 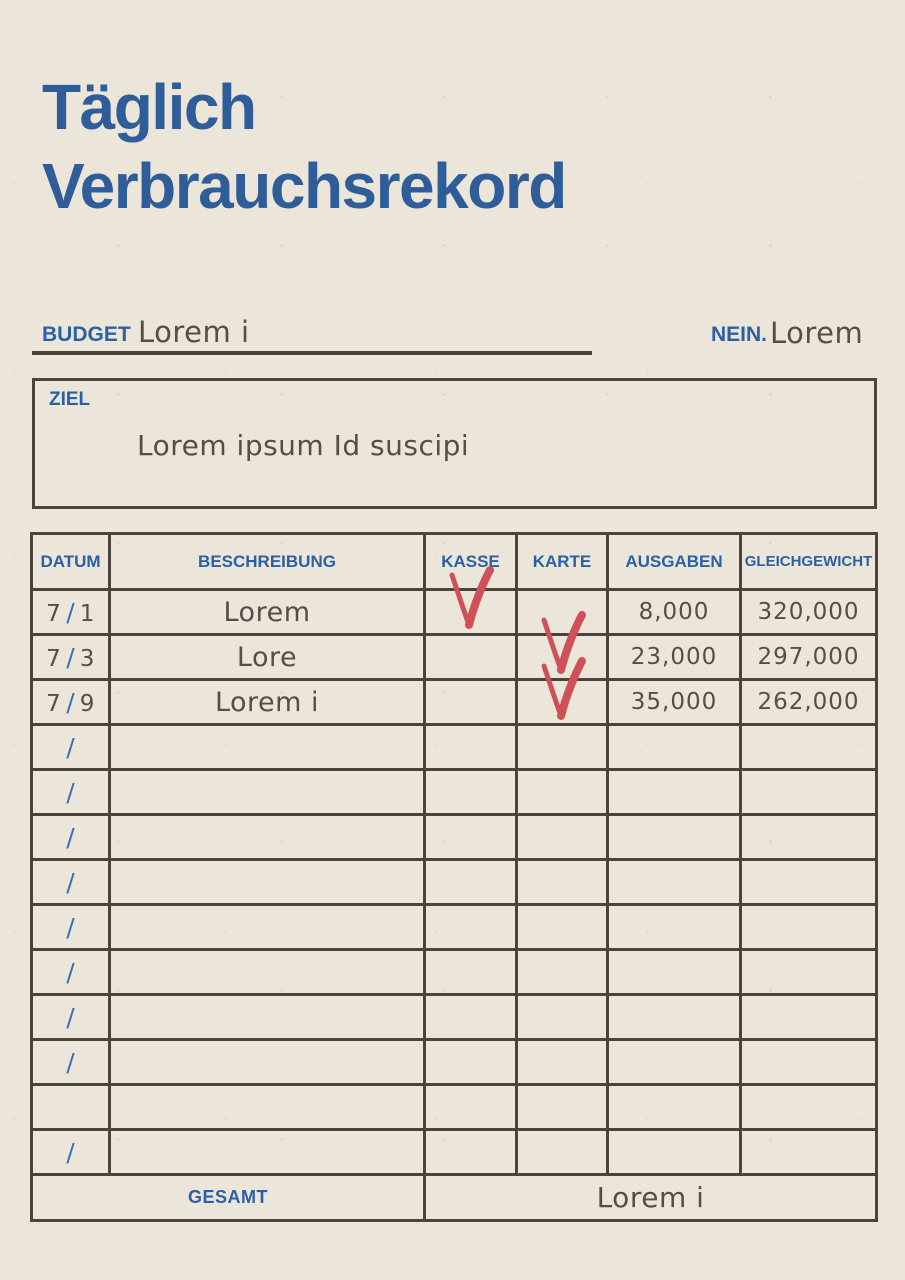 I want to click on ausgaben-value: 23,000, so click(x=674, y=657).